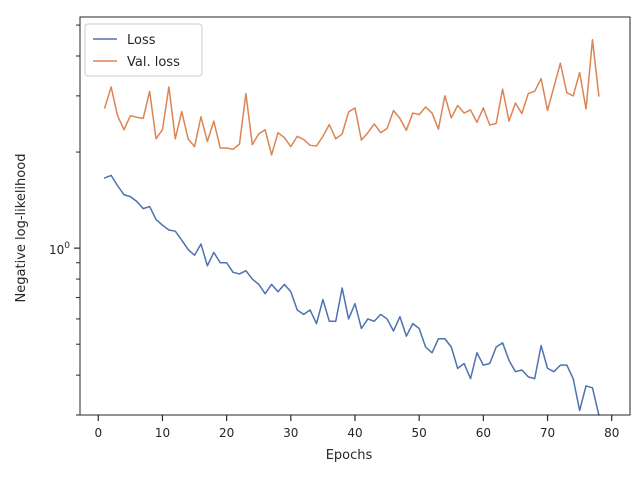  I want to click on x-tick-label: 60, so click(483, 433).